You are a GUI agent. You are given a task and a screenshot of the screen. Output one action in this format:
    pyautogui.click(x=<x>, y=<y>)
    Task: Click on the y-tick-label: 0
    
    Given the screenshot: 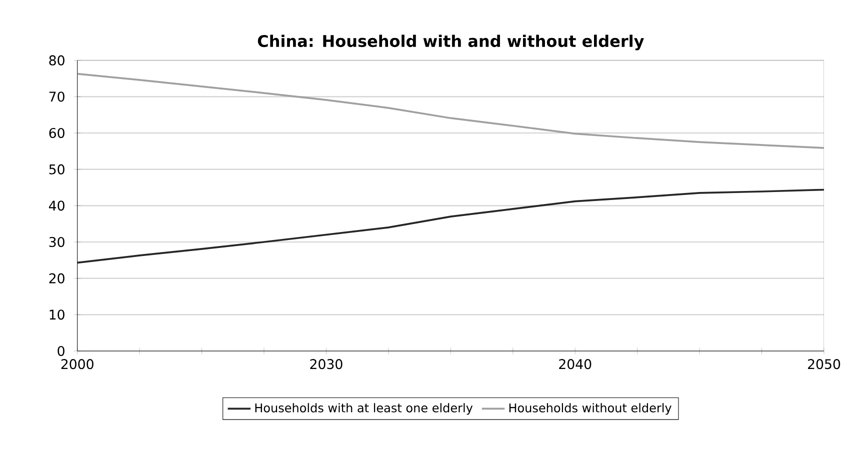 What is the action you would take?
    pyautogui.click(x=61, y=351)
    